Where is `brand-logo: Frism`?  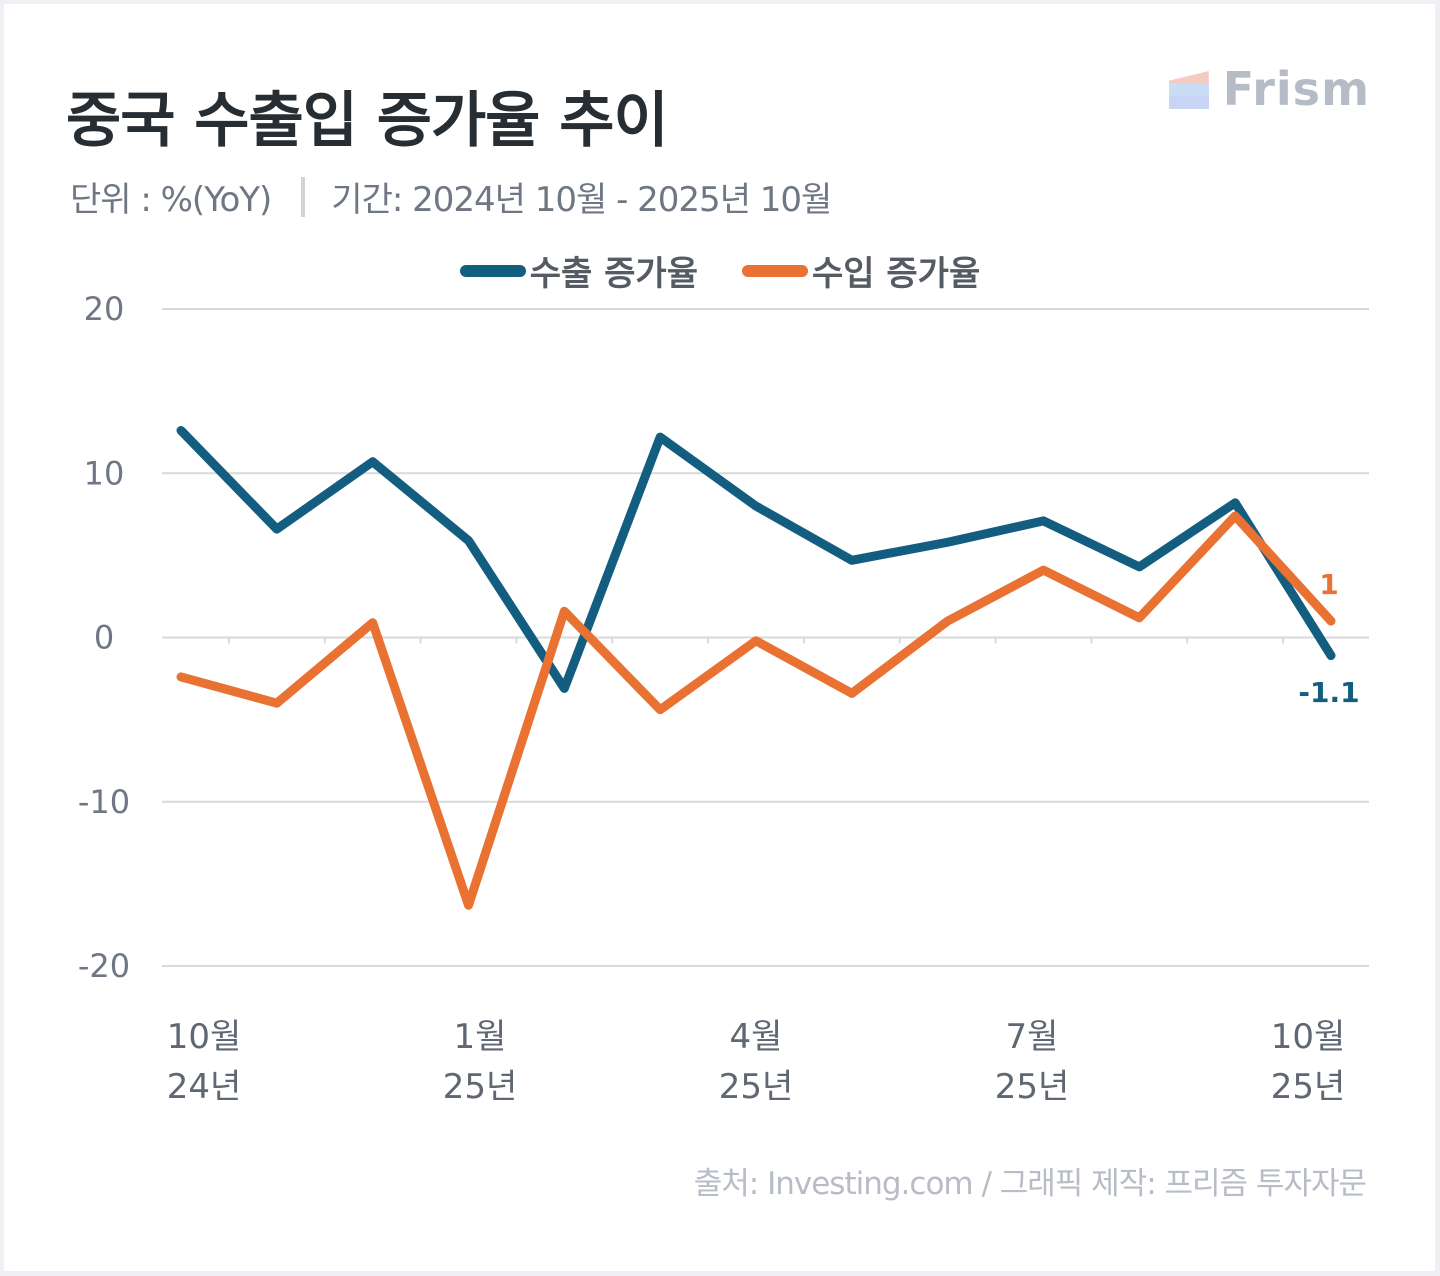
brand-logo: Frism is located at coordinates (1269, 89).